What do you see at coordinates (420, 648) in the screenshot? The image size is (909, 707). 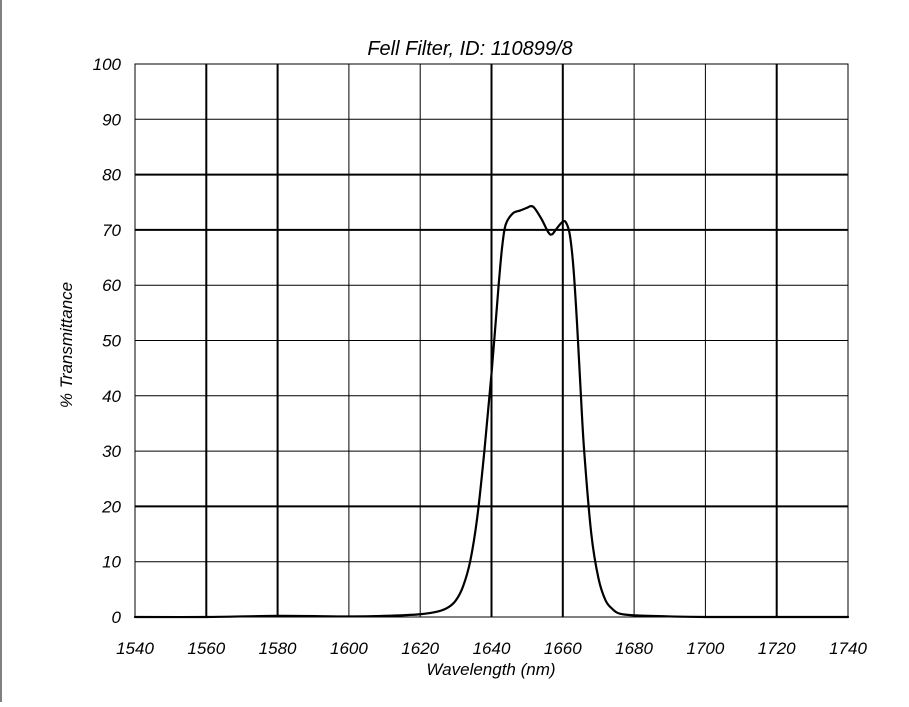 I see `x-tick-label-1620: 1620` at bounding box center [420, 648].